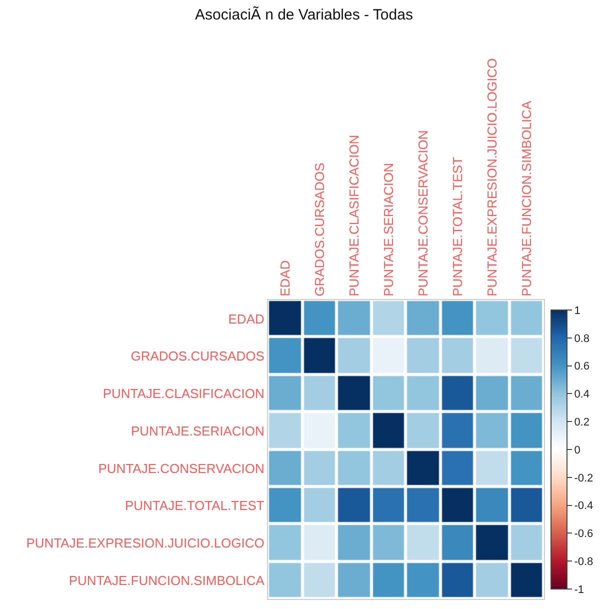 This screenshot has height=609, width=608. I want to click on y-tick-label: PUNTAJE.CONSERVACION, so click(181, 468).